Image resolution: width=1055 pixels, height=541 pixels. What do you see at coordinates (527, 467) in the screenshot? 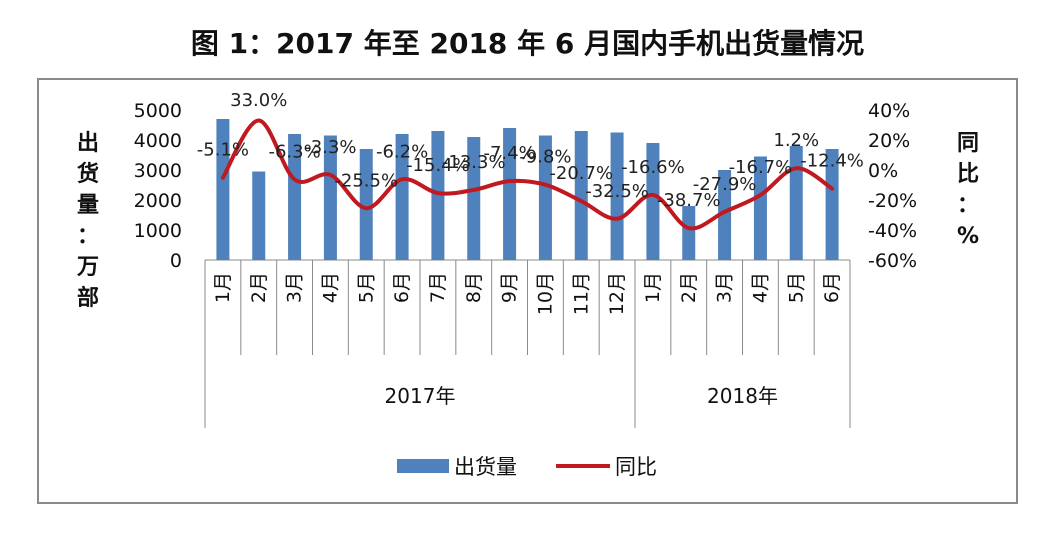
I see `legend: 出货量 同比` at bounding box center [527, 467].